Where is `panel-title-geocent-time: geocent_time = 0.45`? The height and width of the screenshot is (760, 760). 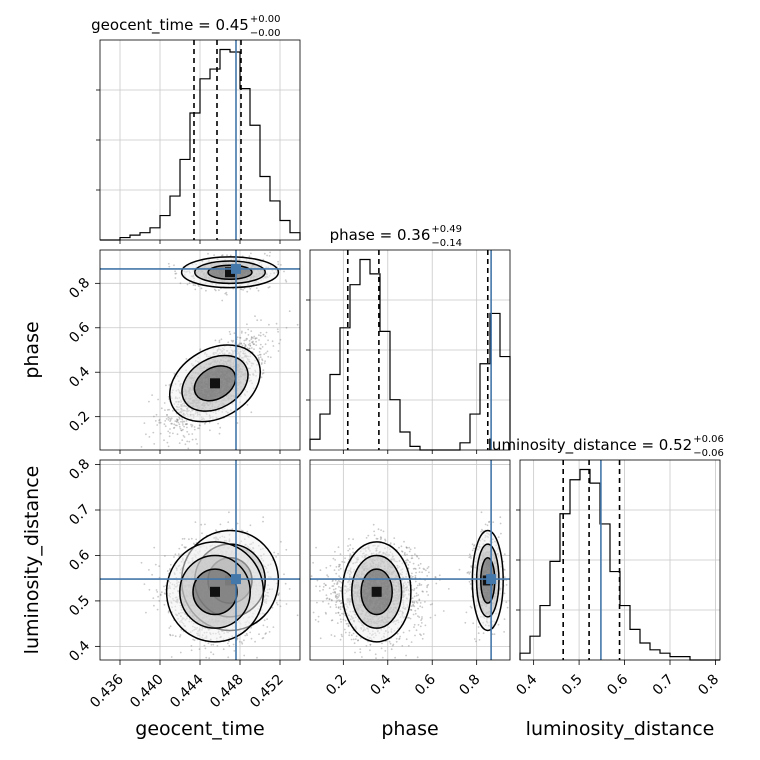
panel-title-geocent-time: geocent_time = 0.45 is located at coordinates (170, 25).